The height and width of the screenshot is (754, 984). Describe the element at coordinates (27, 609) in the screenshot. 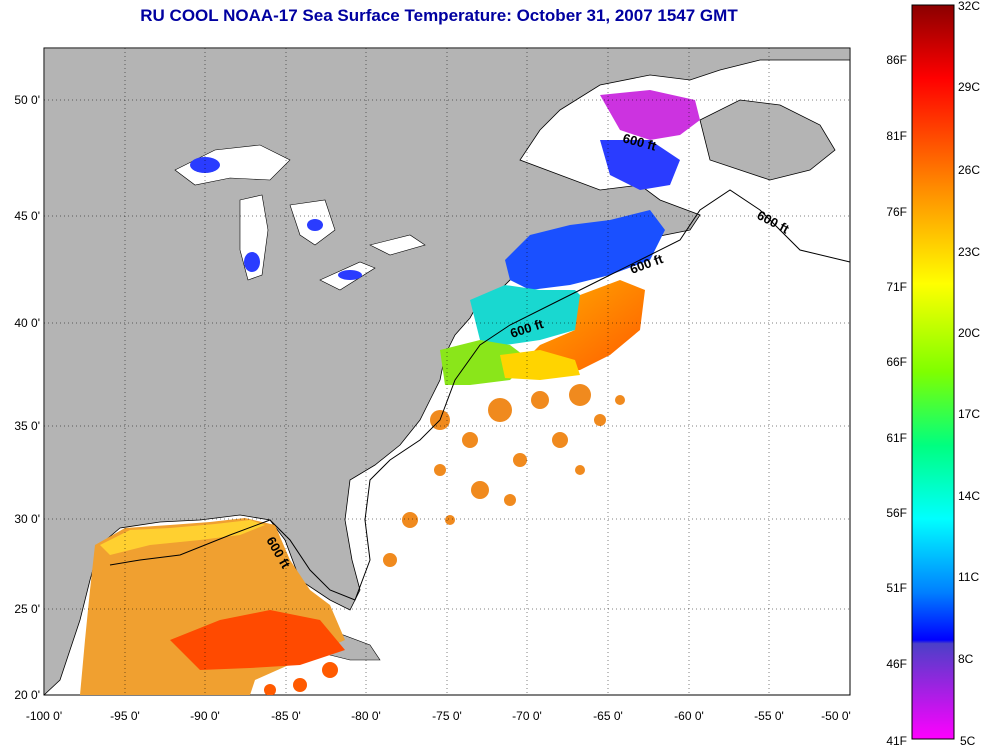

I see `lat-tick-label: 25 0'` at that location.